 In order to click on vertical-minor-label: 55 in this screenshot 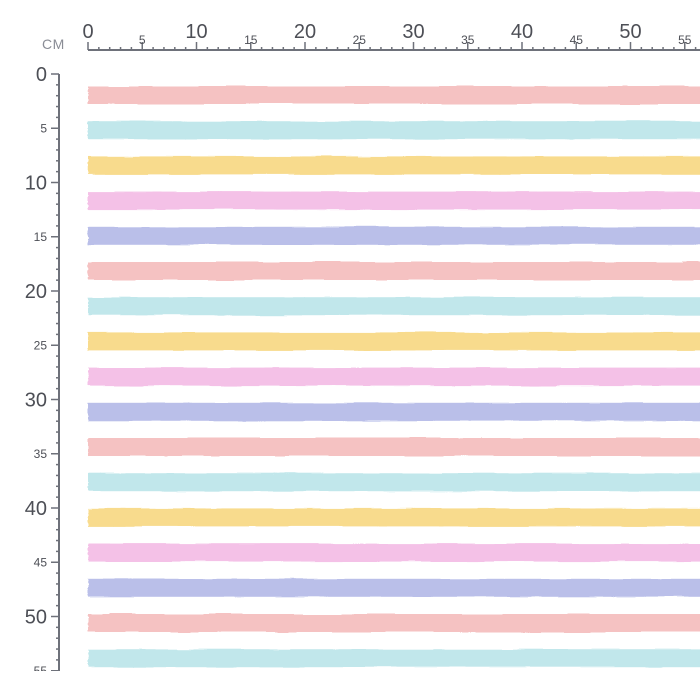, I will do `click(41, 667)`.